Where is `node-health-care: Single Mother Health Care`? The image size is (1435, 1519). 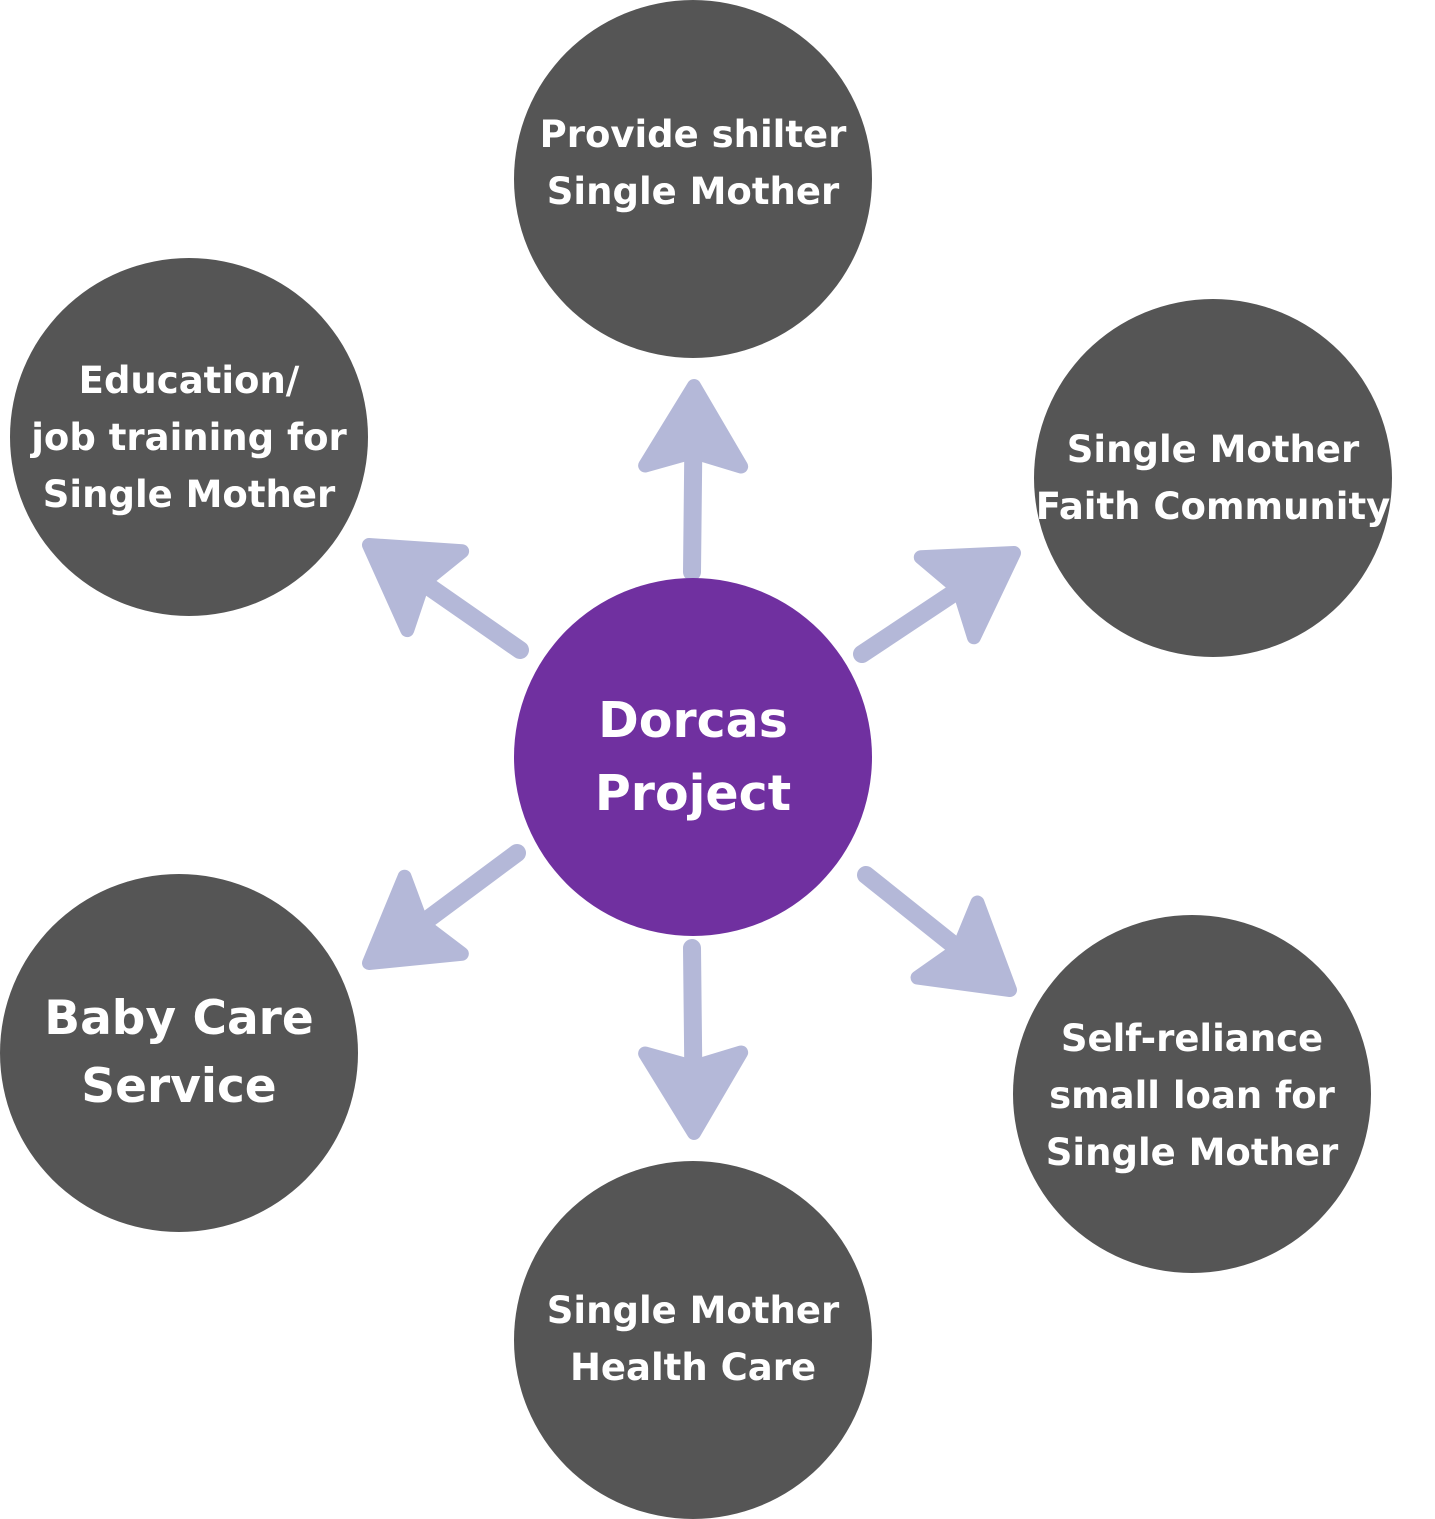 node-health-care: Single Mother Health Care is located at coordinates (693, 1340).